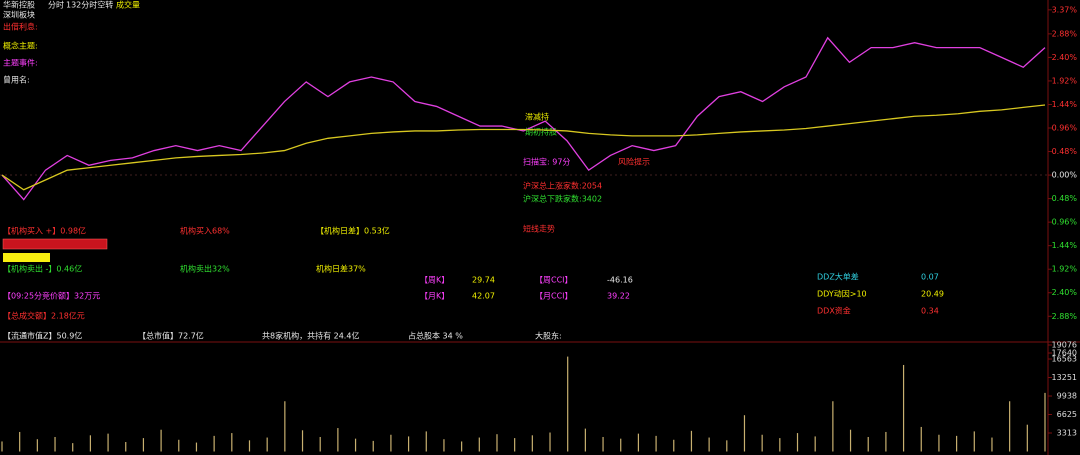 This screenshot has height=455, width=1080. Describe the element at coordinates (19, 5) in the screenshot. I see `stock-name: 华新控股` at that location.